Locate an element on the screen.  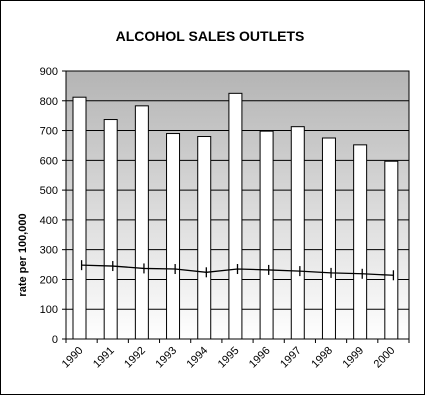
y-tick-label: 400 is located at coordinates (49, 221).